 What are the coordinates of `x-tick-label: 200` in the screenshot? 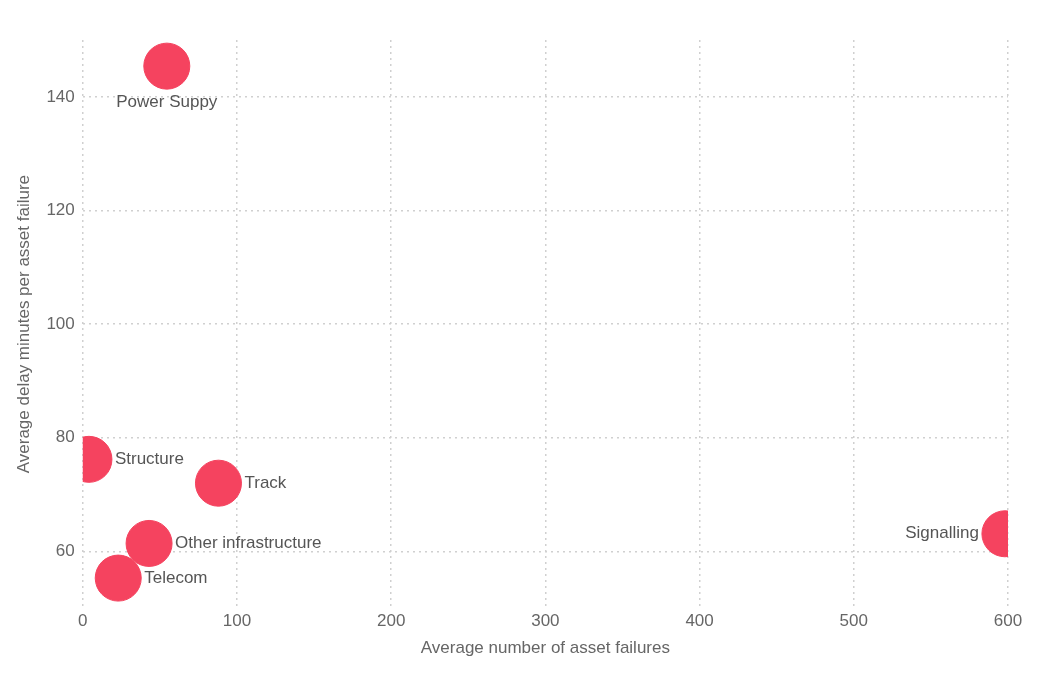 It's located at (391, 621).